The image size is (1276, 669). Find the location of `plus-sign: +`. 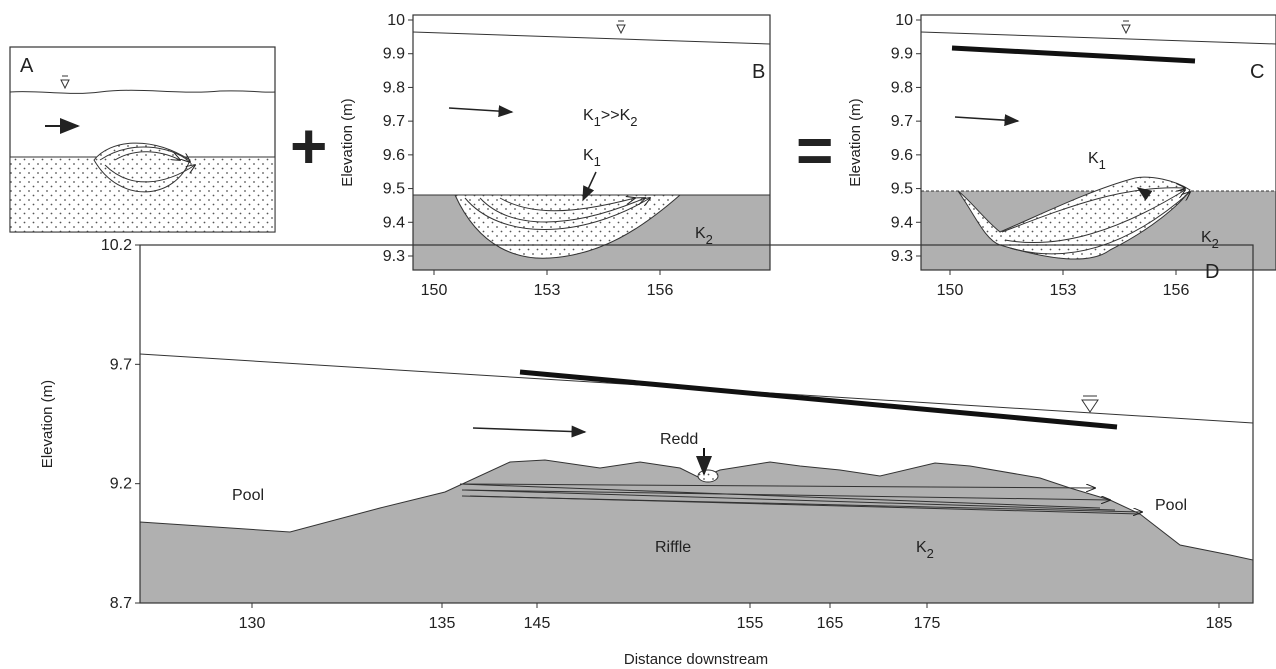

plus-sign: + is located at coordinates (308, 146).